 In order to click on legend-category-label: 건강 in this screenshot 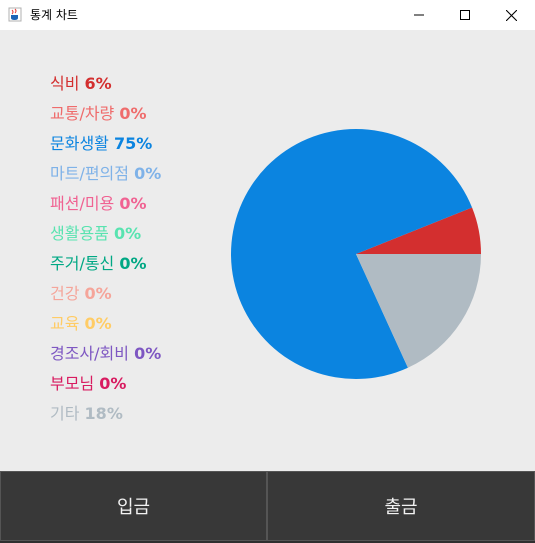, I will do `click(65, 293)`.